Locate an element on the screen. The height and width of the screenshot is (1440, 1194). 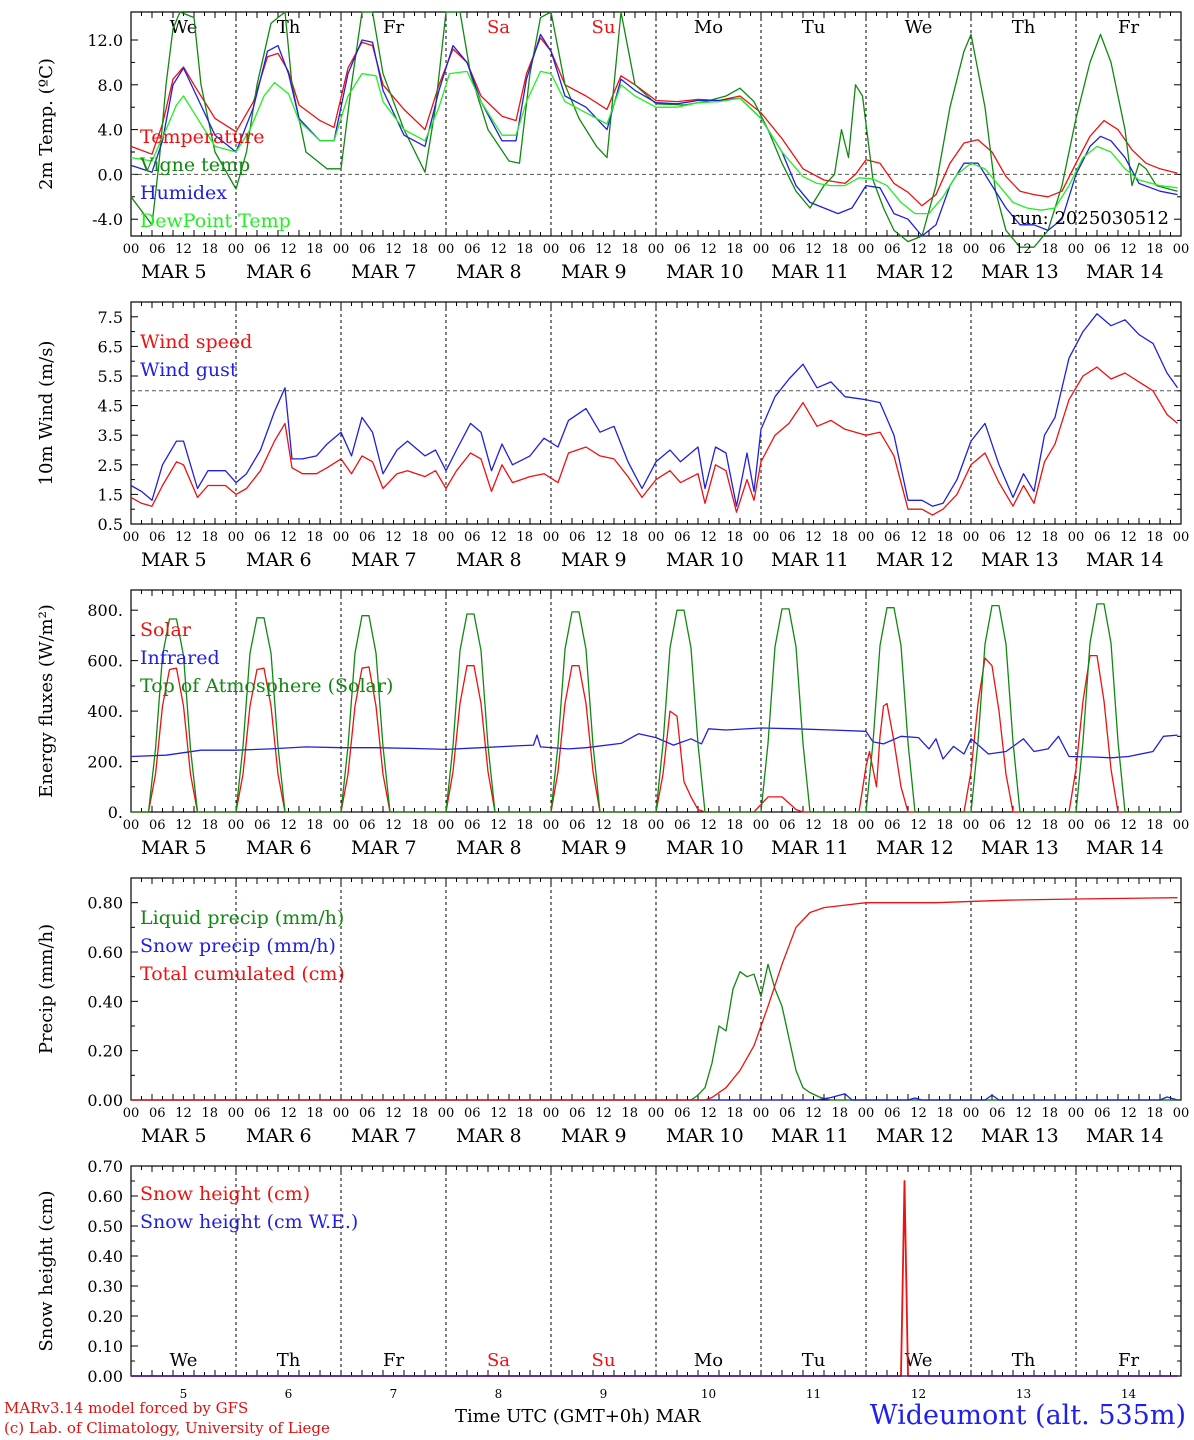
day-number-label: 13 is located at coordinates (1023, 1394).